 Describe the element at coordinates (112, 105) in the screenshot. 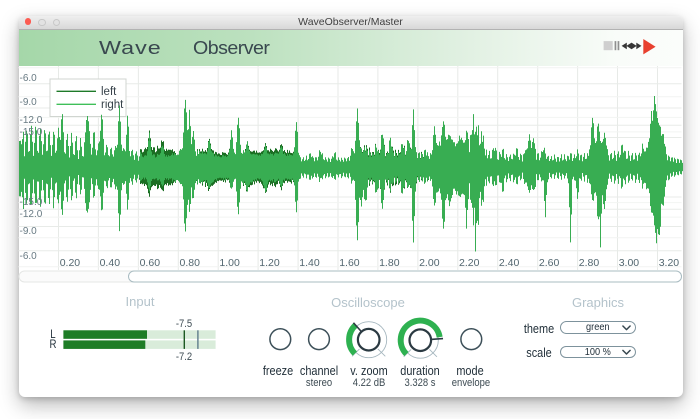

I see `svg-text: right` at that location.